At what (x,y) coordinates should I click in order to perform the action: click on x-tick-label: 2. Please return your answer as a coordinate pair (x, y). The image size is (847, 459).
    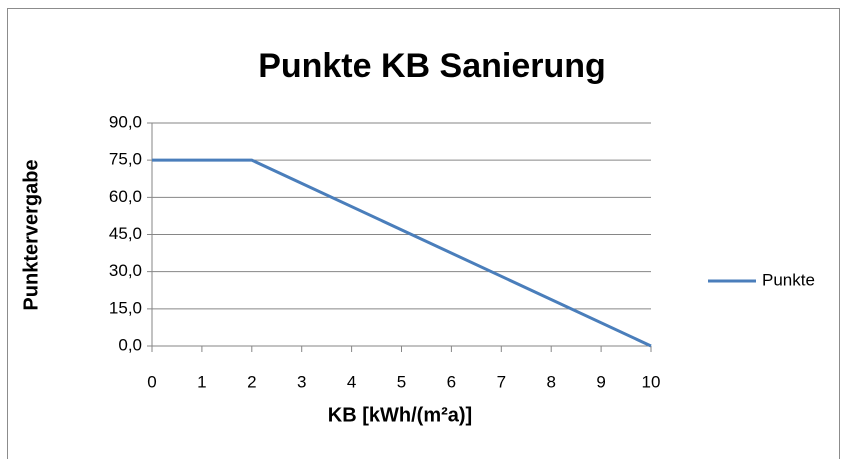
    Looking at the image, I should click on (251, 381).